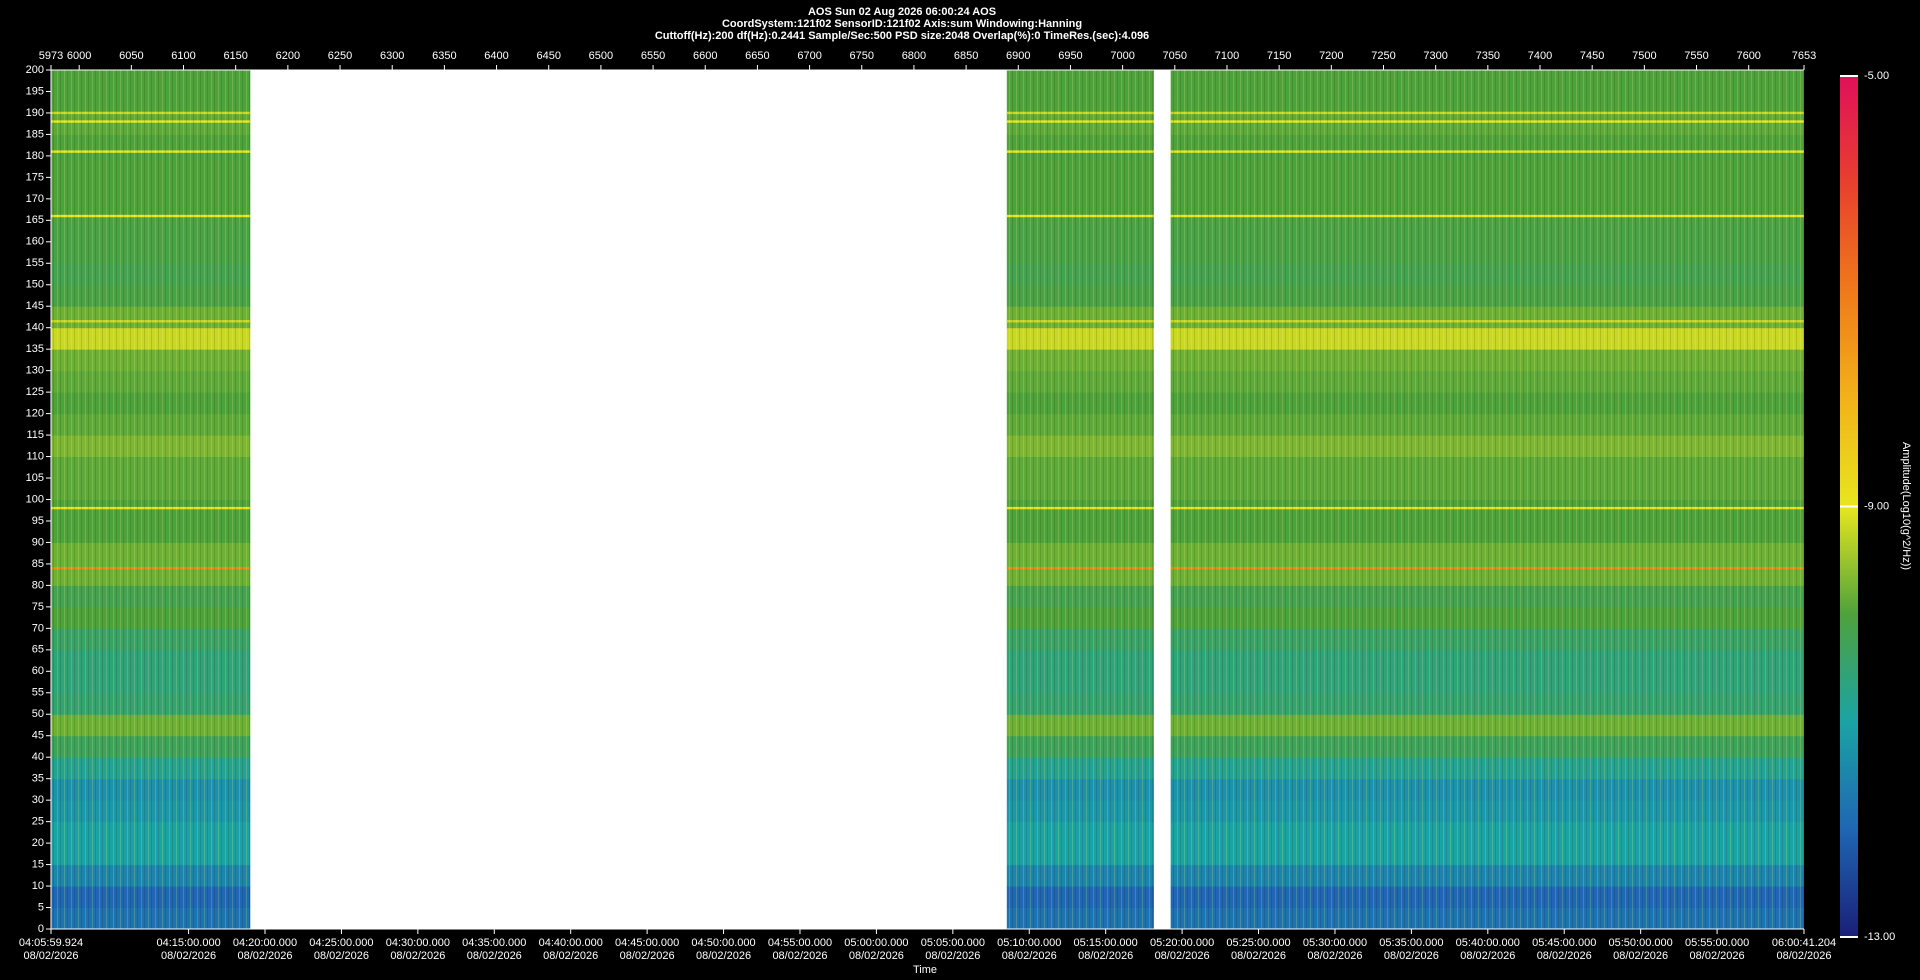 Image resolution: width=1920 pixels, height=980 pixels. What do you see at coordinates (1592, 56) in the screenshot?
I see `x-tick-label: 7450` at bounding box center [1592, 56].